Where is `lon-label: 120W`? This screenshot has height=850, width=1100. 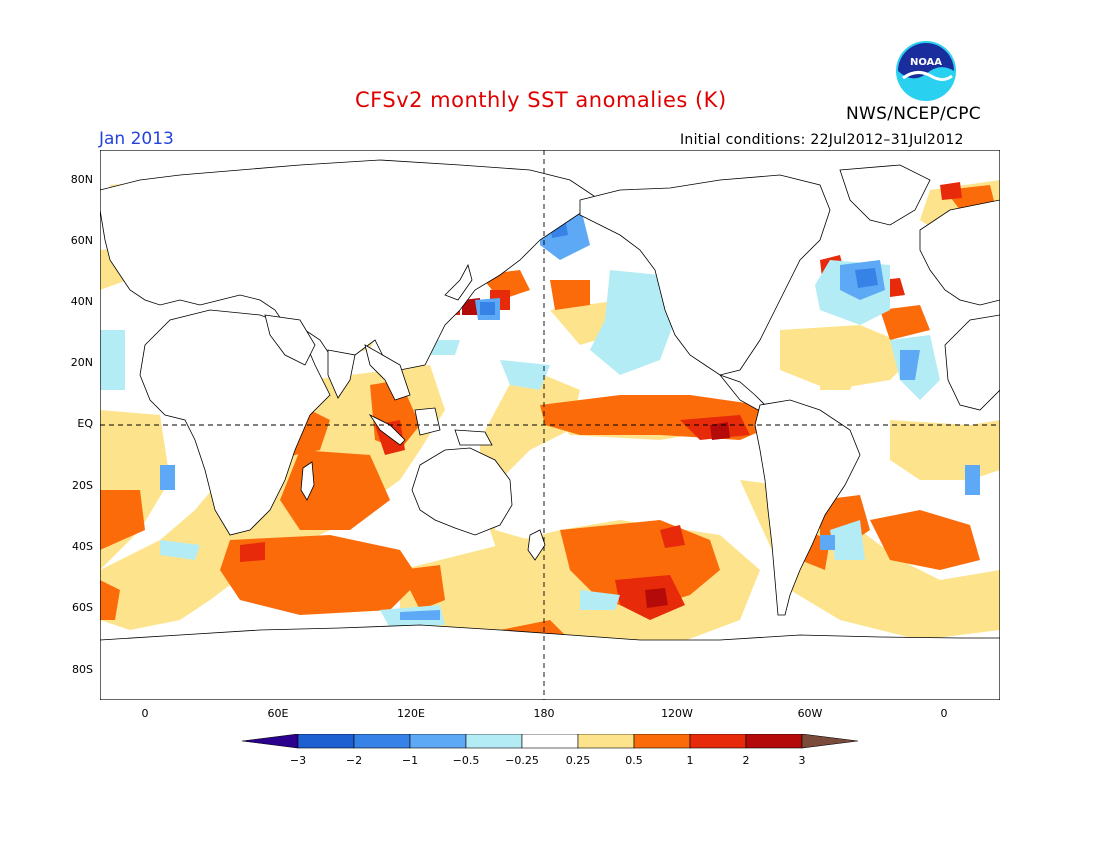 lon-label: 120W is located at coordinates (677, 713).